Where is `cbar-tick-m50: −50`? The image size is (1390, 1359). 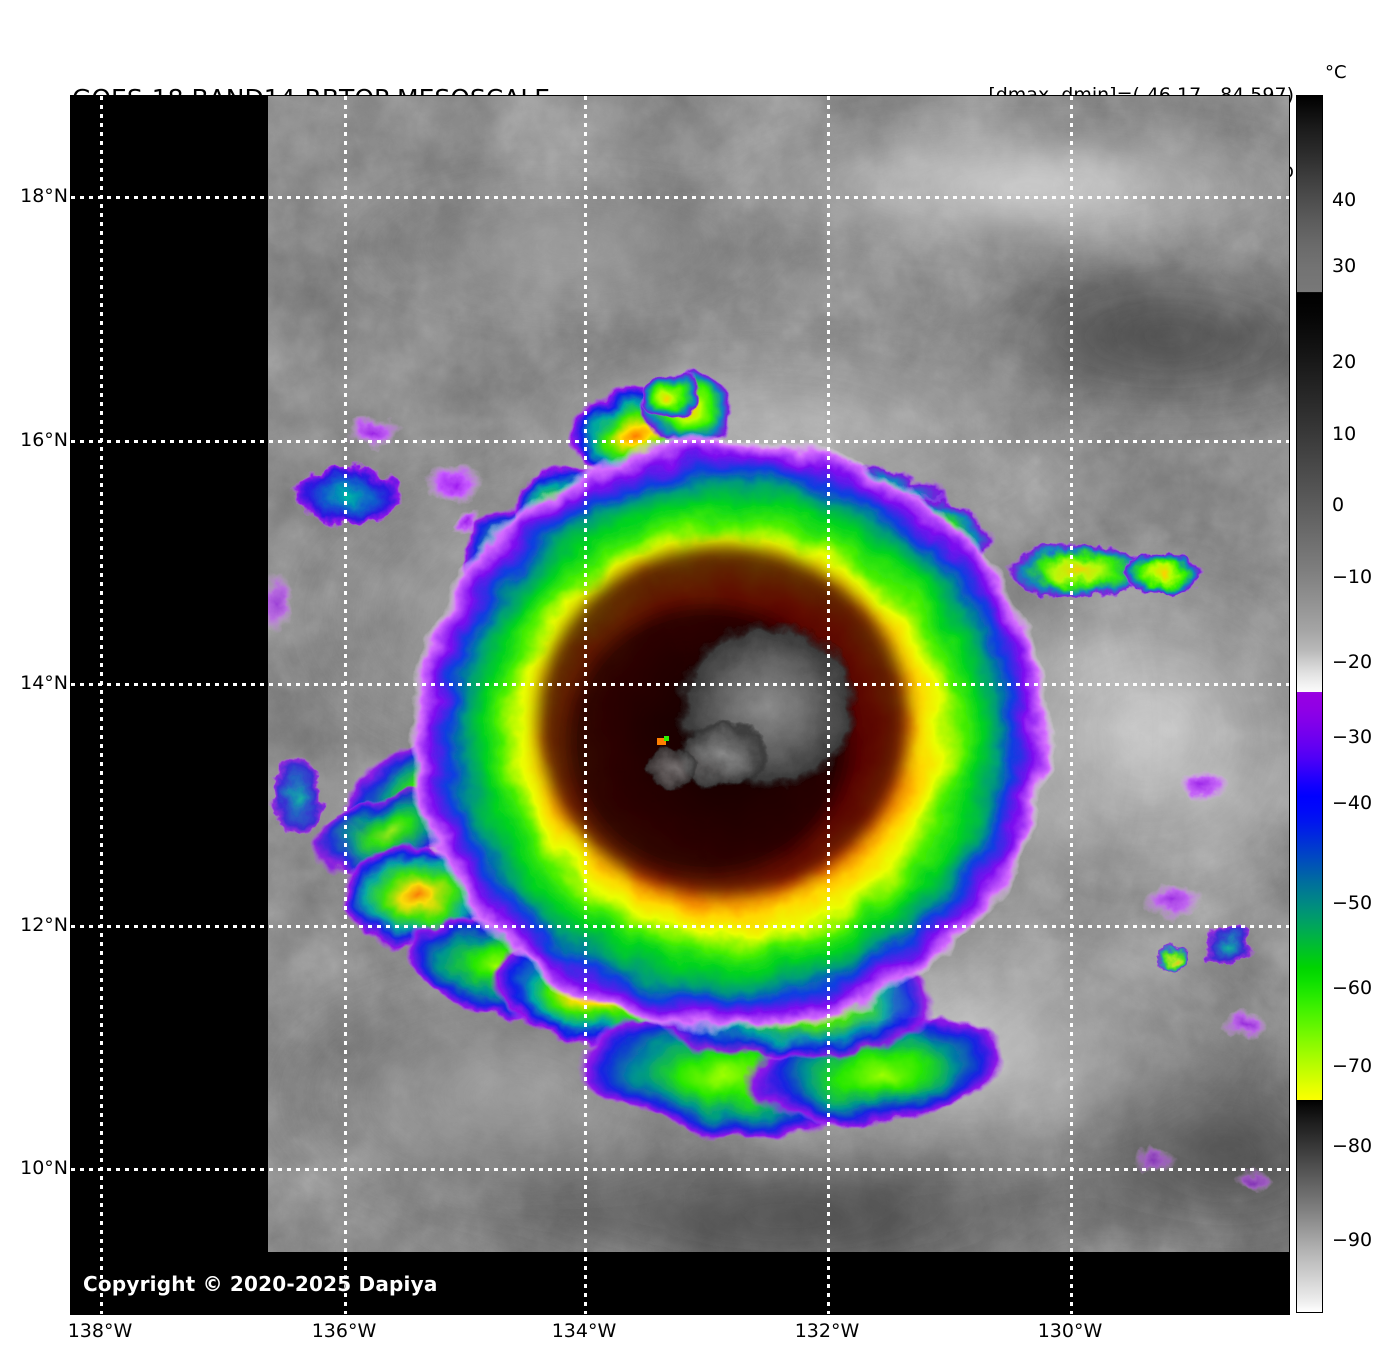
cbar-tick-m50: −50 is located at coordinates (1352, 903).